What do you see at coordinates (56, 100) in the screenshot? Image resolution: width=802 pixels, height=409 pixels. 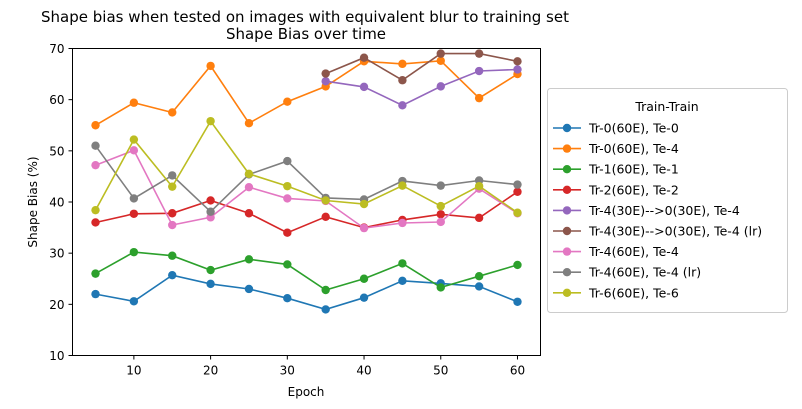 I see `y-tick-label: 60` at bounding box center [56, 100].